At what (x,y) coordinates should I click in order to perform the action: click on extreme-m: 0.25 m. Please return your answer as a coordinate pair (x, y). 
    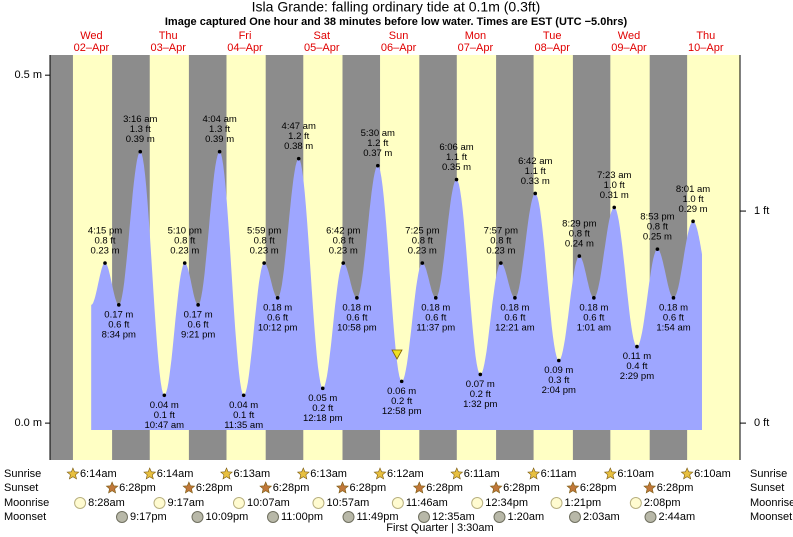
    Looking at the image, I should click on (657, 237).